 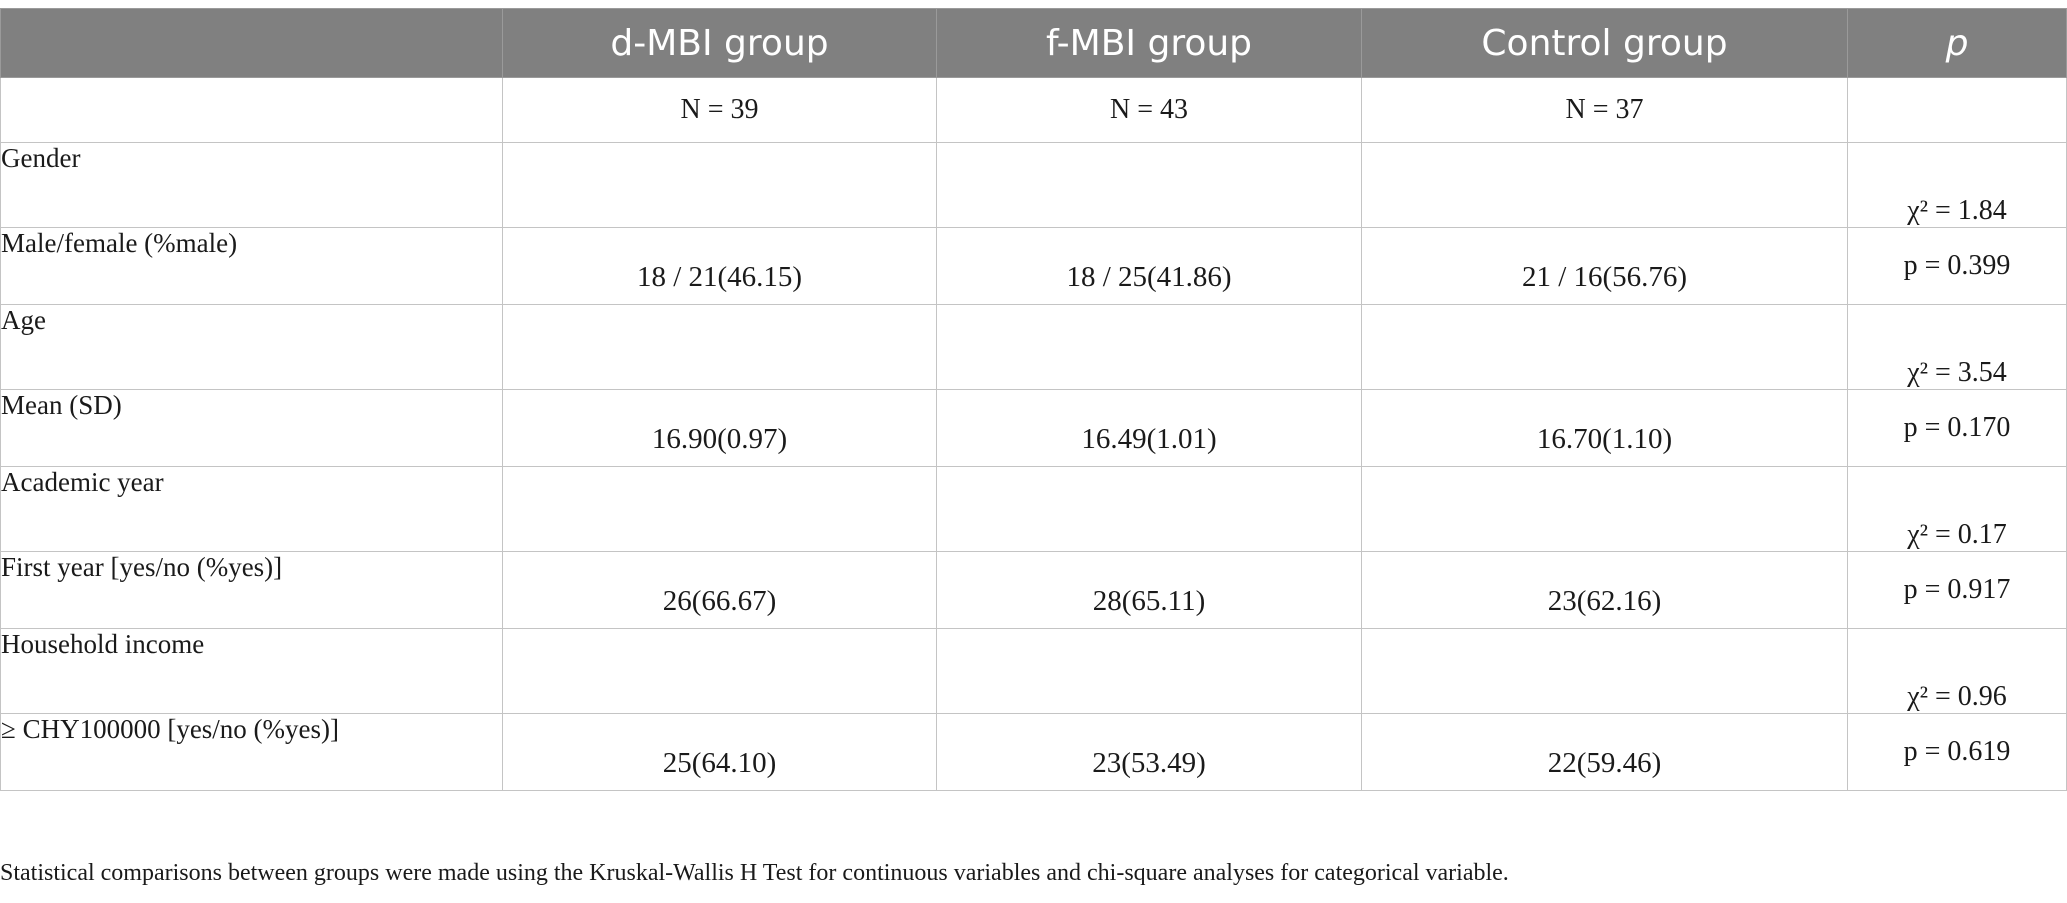 I want to click on header-control-group: Control group, so click(x=1604, y=43).